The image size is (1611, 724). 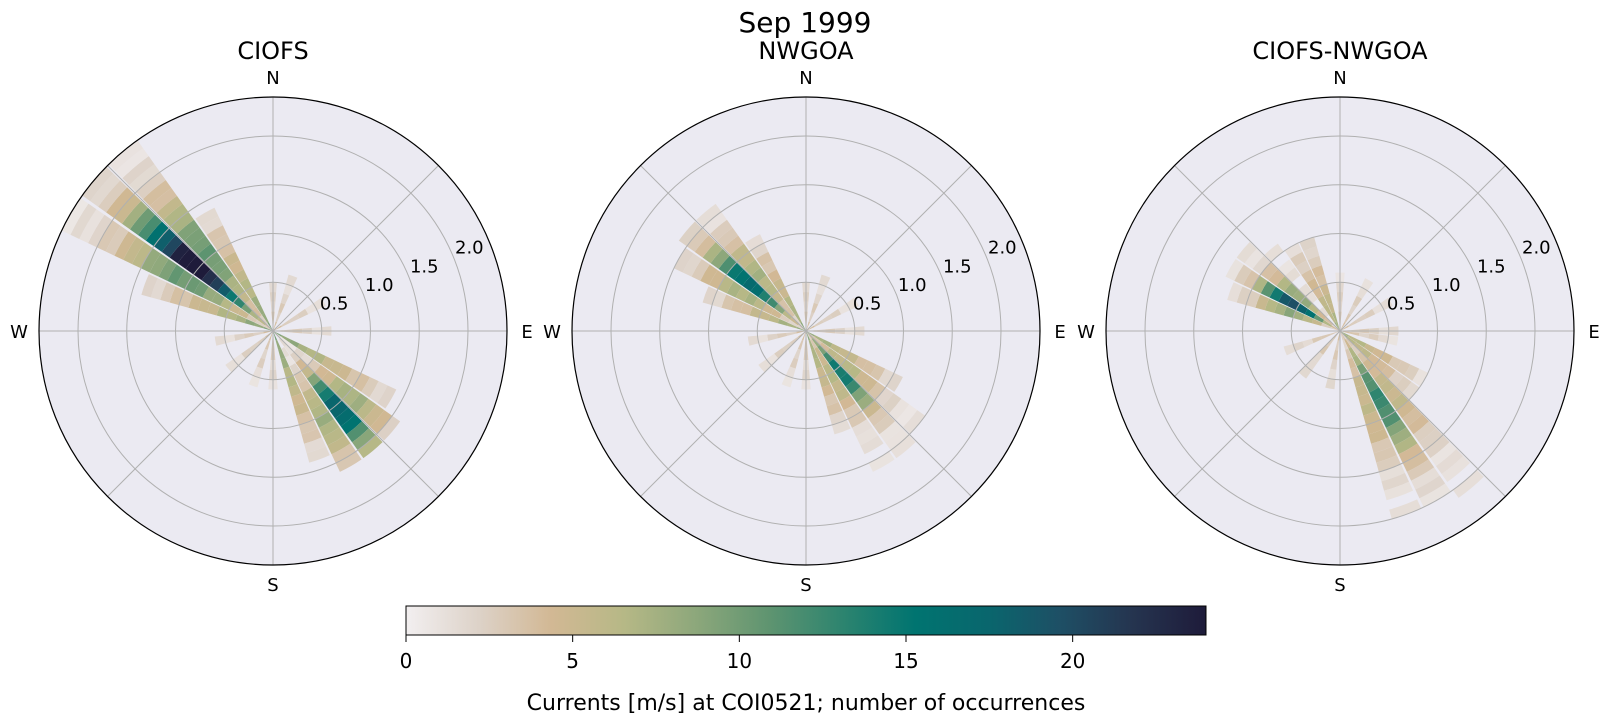 I want to click on radial-tick-label: 2.0, so click(x=1536, y=248).